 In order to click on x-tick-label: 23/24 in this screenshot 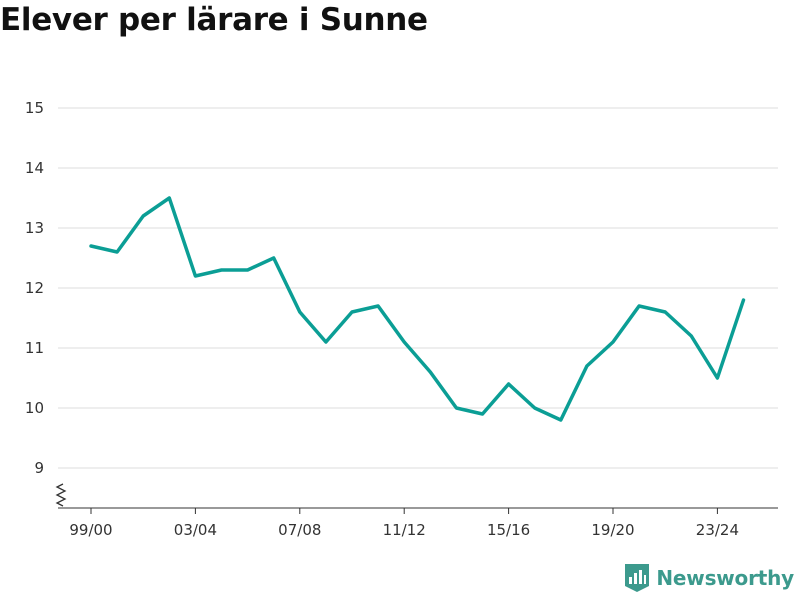, I will do `click(717, 530)`.